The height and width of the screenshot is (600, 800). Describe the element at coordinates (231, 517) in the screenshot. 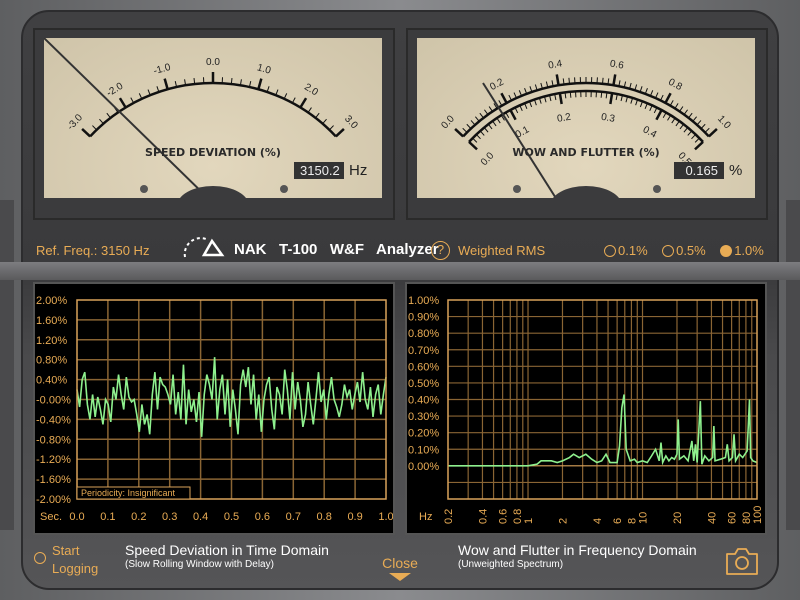

I see `x-tick-label: 0.5` at that location.